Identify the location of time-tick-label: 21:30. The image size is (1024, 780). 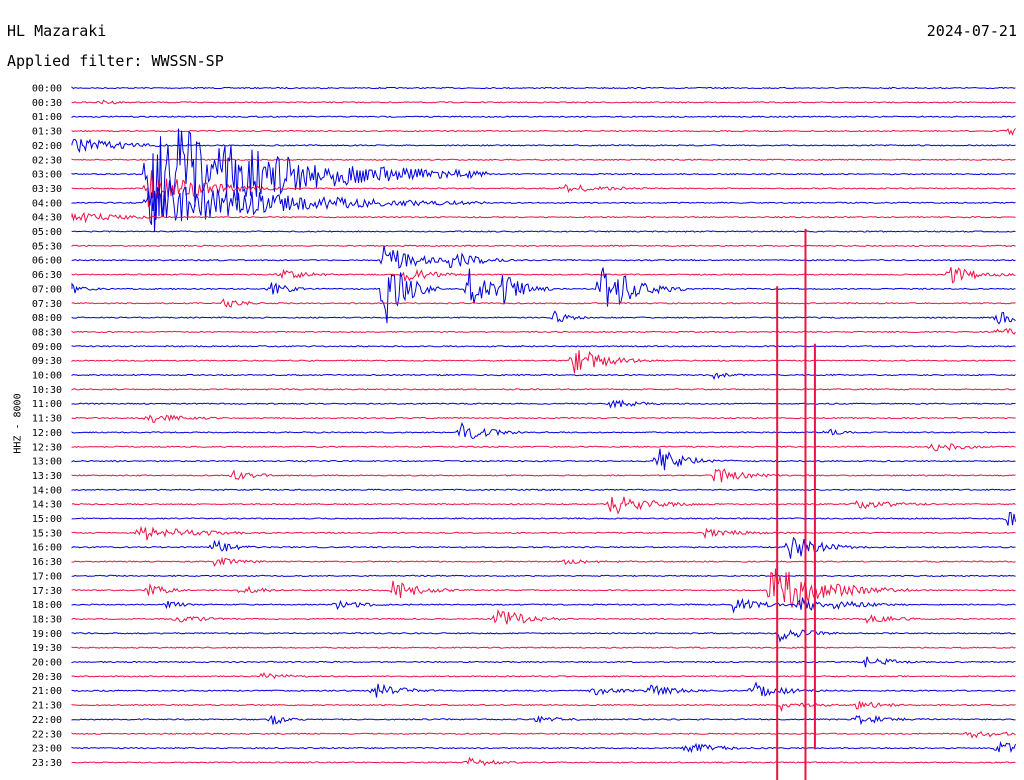
(47, 706).